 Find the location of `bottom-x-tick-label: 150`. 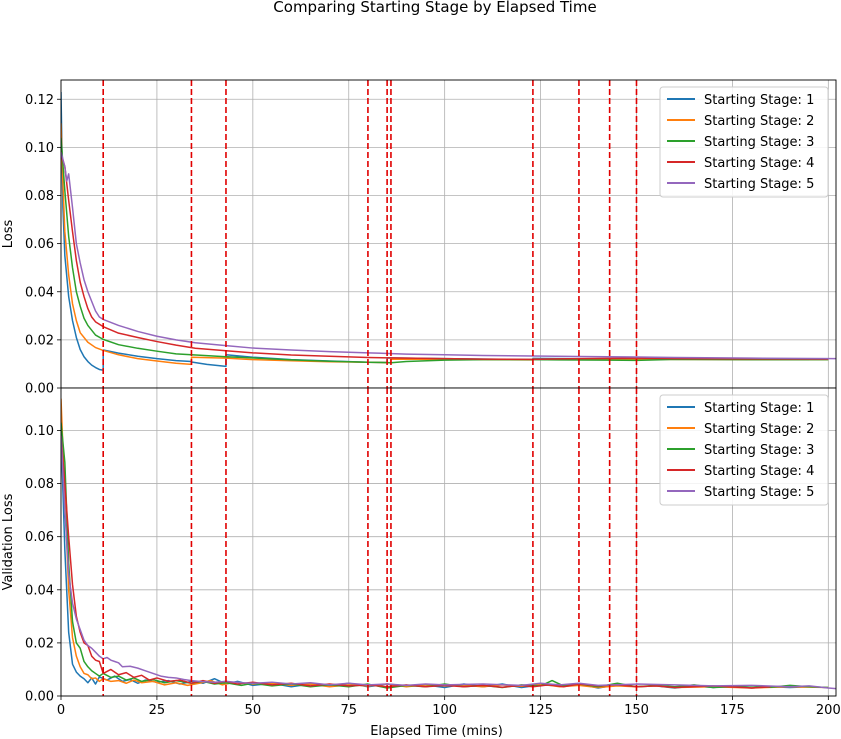

bottom-x-tick-label: 150 is located at coordinates (636, 710).